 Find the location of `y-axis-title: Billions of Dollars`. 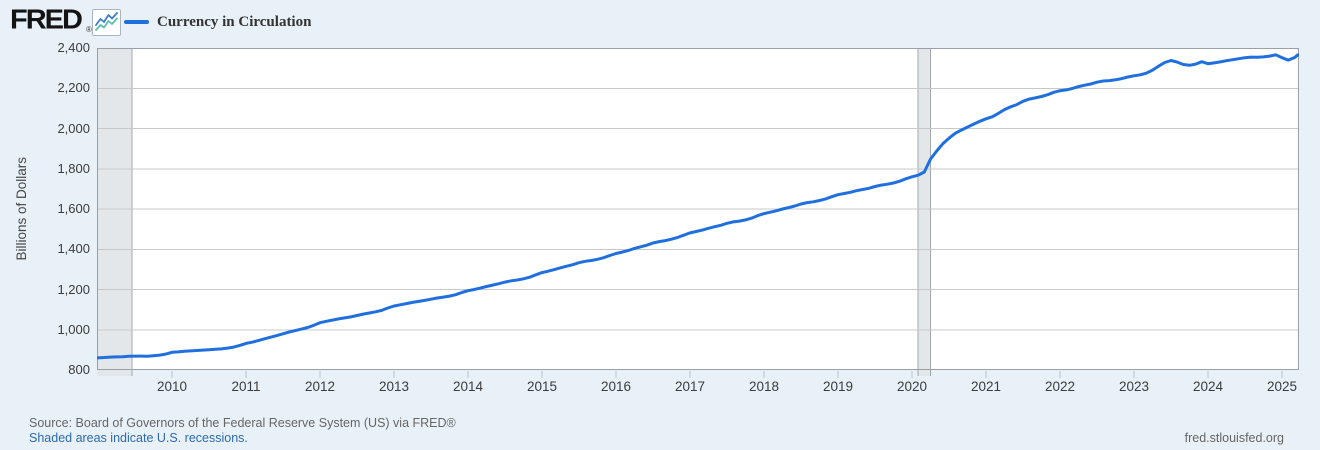

y-axis-title: Billions of Dollars is located at coordinates (21, 209).